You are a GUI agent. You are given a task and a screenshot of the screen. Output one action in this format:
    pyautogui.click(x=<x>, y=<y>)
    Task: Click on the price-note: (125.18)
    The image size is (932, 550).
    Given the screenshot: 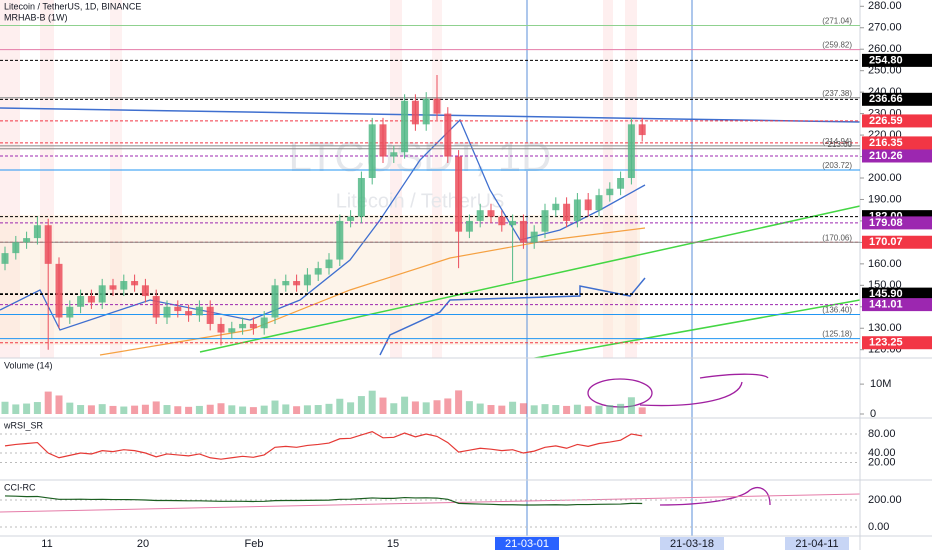 What is the action you would take?
    pyautogui.click(x=837, y=334)
    